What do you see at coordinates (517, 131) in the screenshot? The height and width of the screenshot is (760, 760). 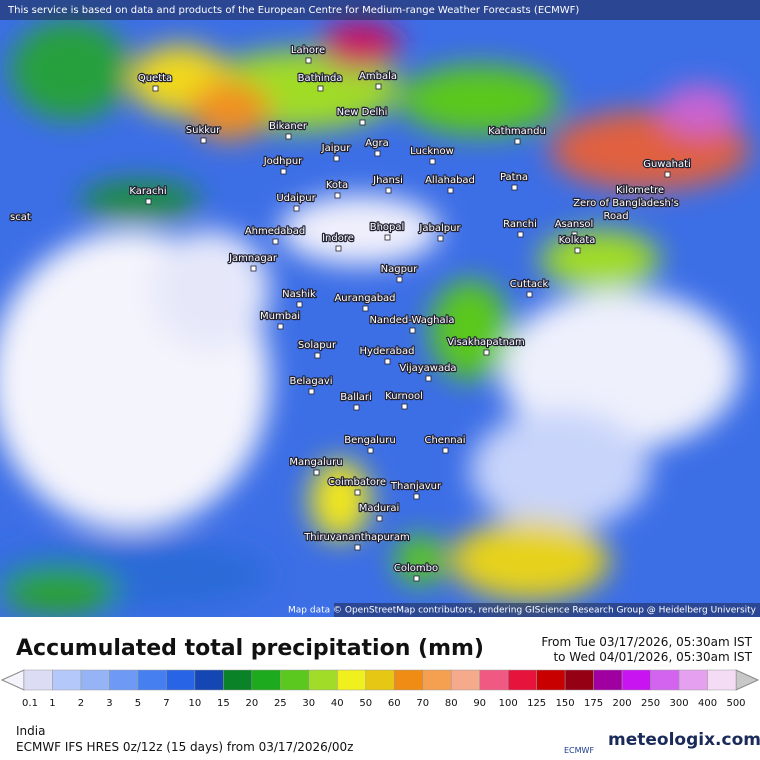 I see `city-label: Kathmandu` at bounding box center [517, 131].